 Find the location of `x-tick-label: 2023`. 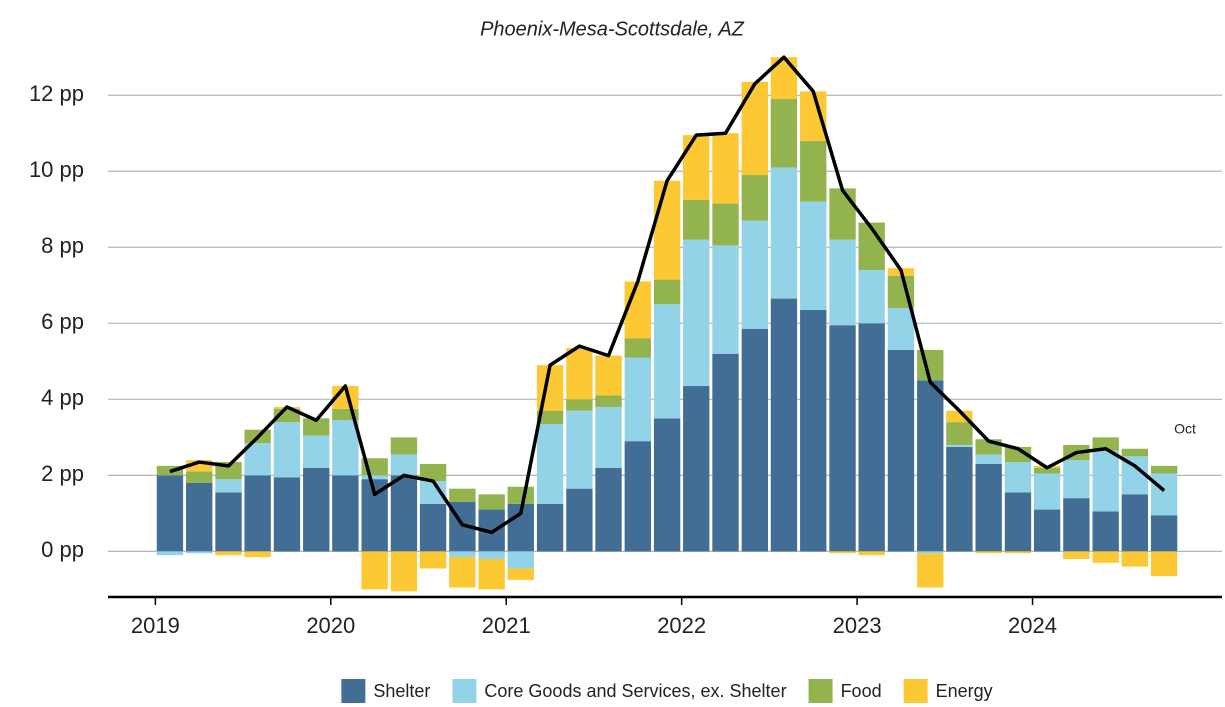

x-tick-label: 2023 is located at coordinates (857, 625).